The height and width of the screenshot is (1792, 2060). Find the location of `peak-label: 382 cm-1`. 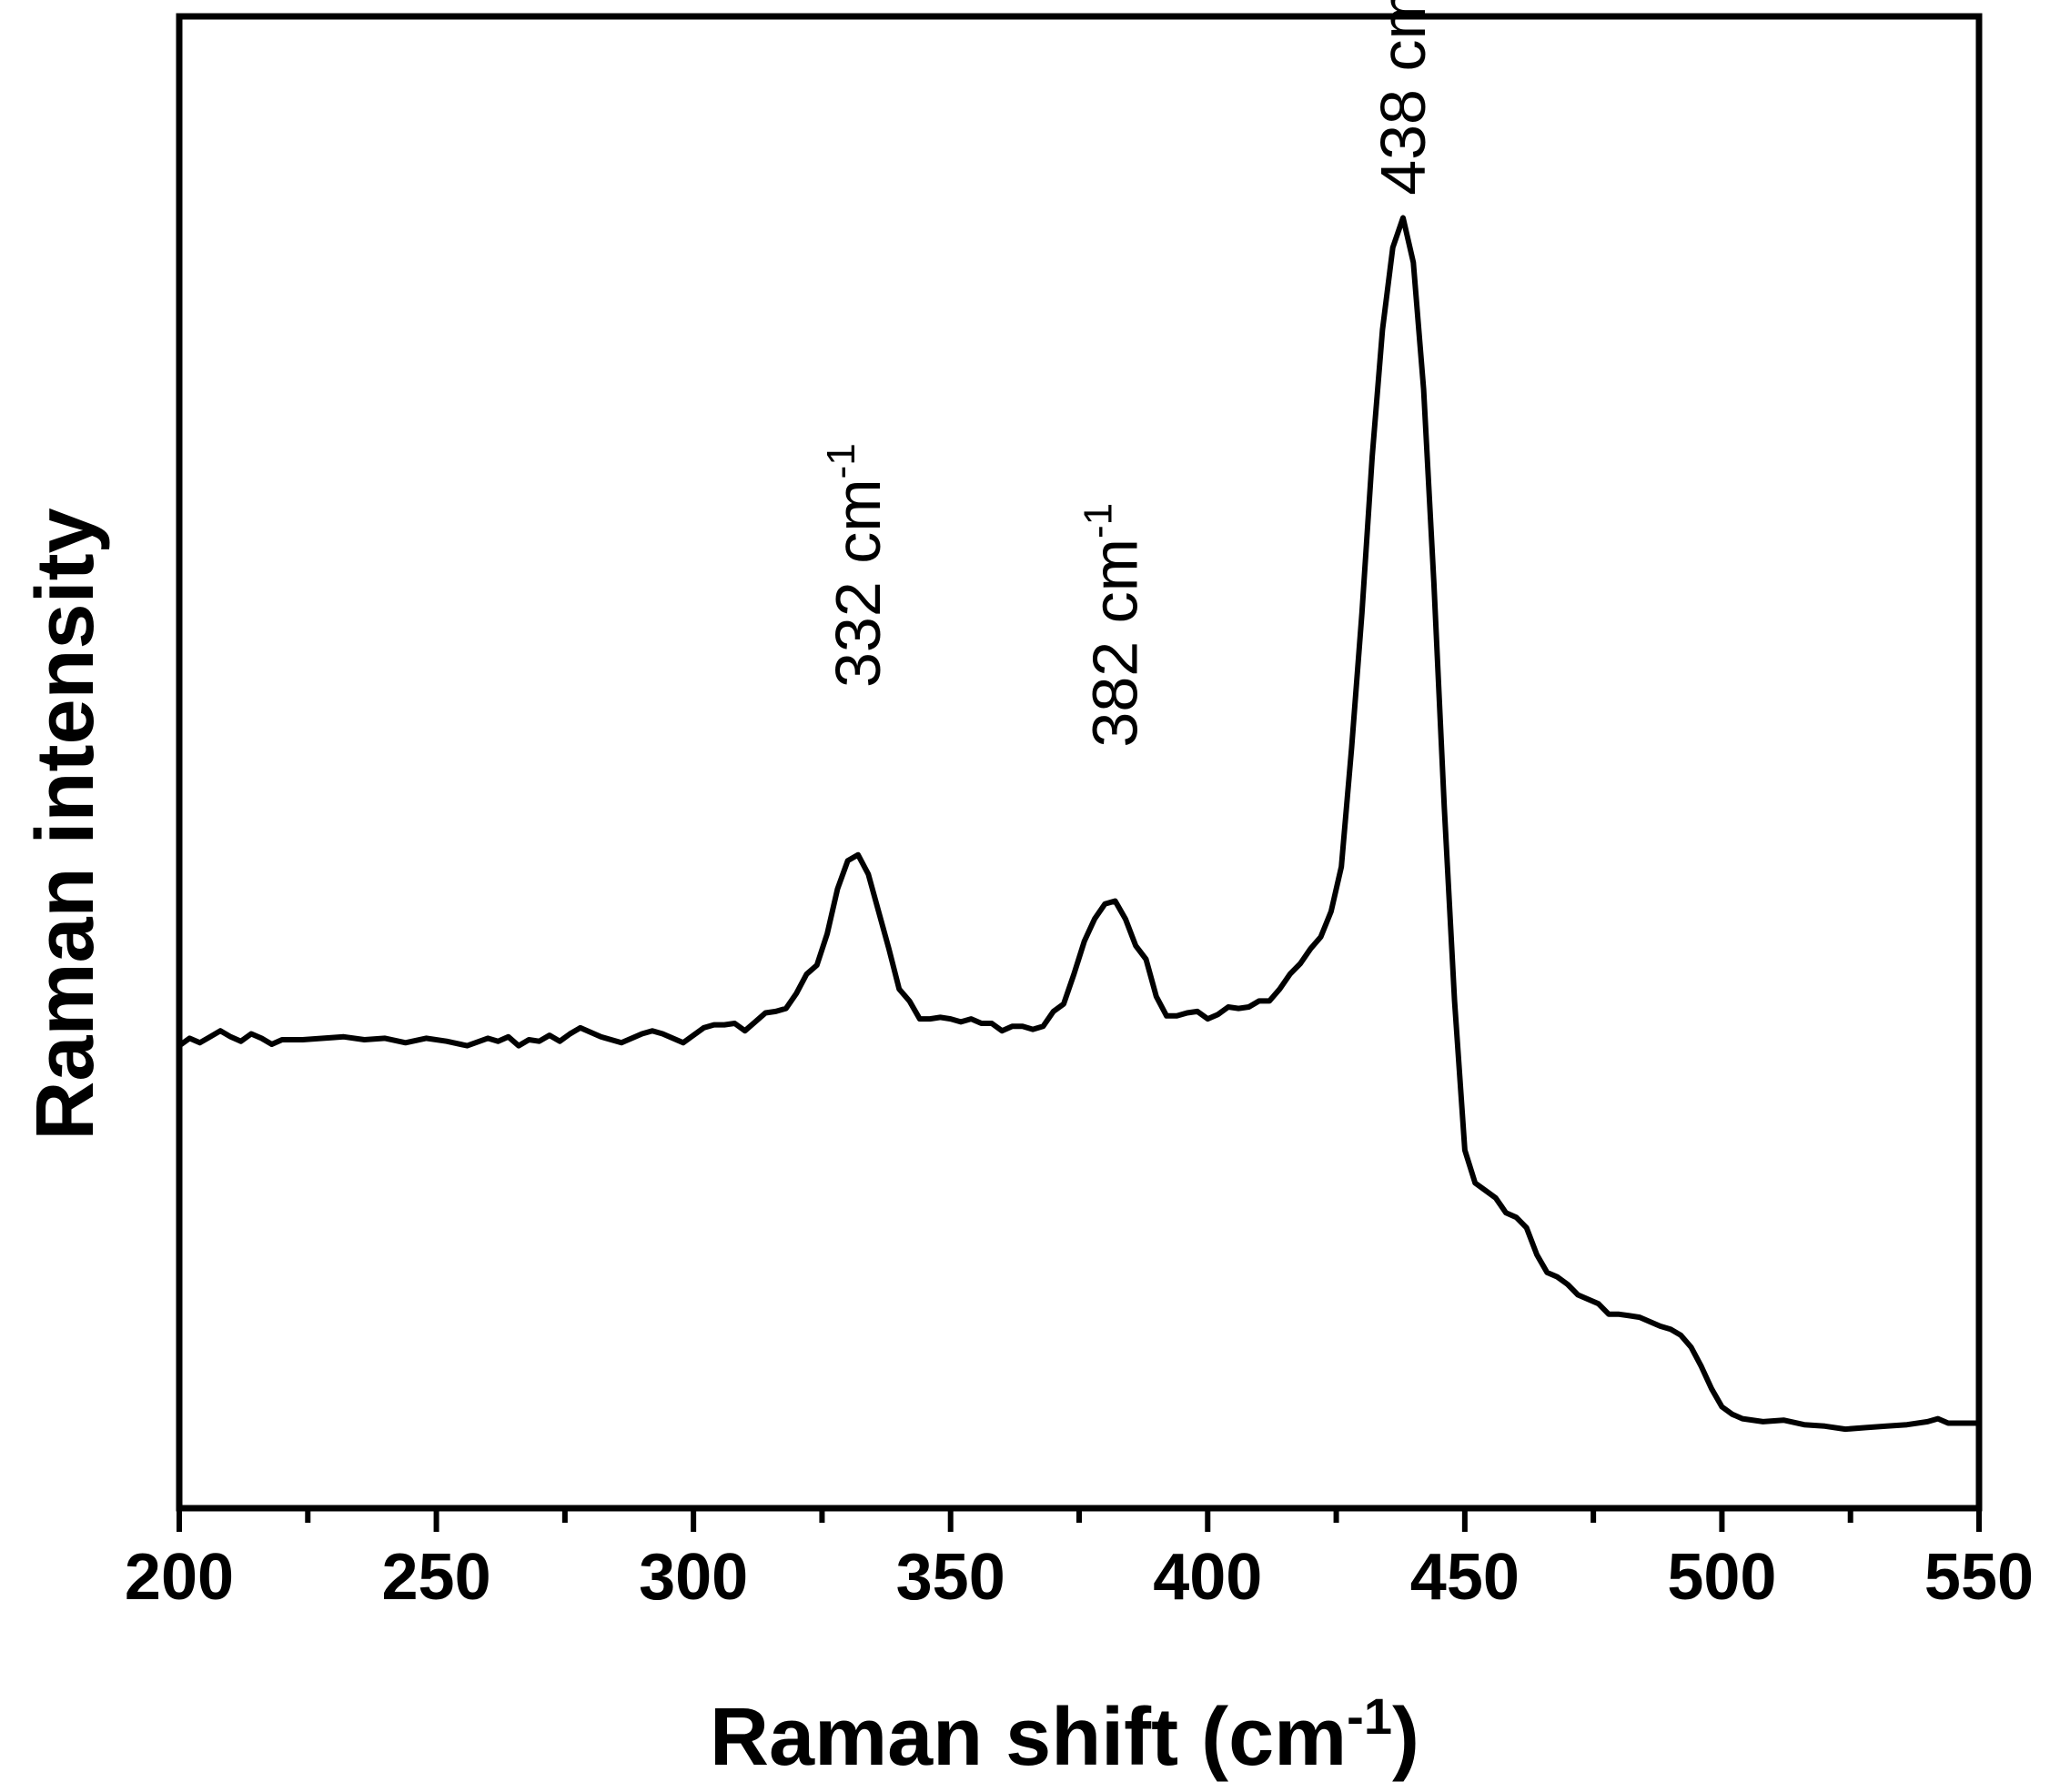

peak-label: 382 cm-1 is located at coordinates (1113, 626).